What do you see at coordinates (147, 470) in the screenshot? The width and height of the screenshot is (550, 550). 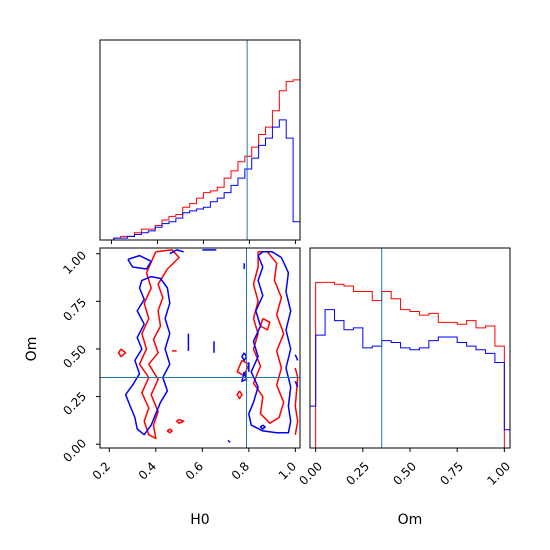 I see `h0-tick-label-0.4: 0.4` at bounding box center [147, 470].